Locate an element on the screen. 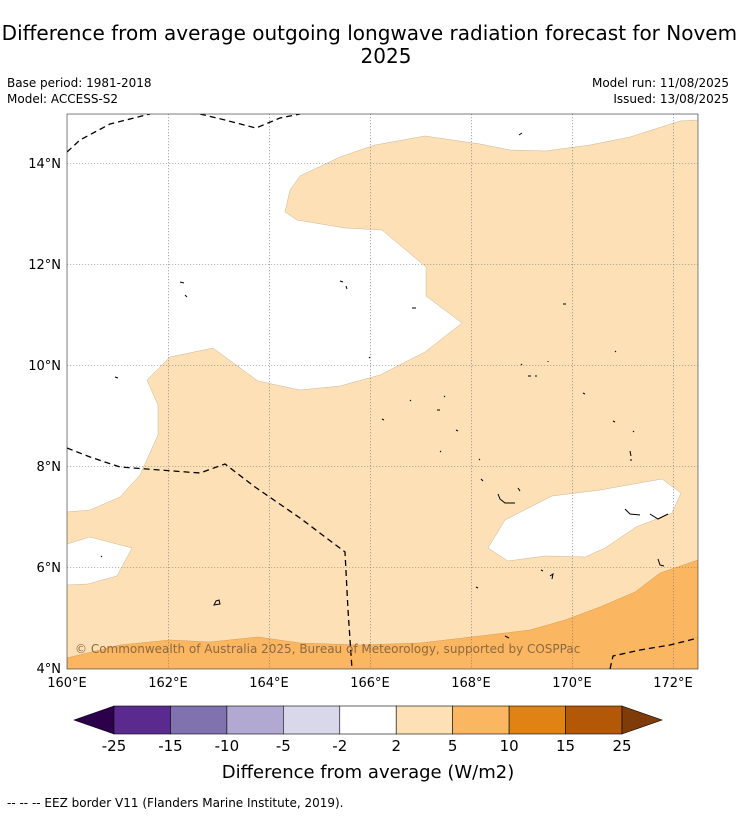  near-average-patch-east is located at coordinates (584, 520).